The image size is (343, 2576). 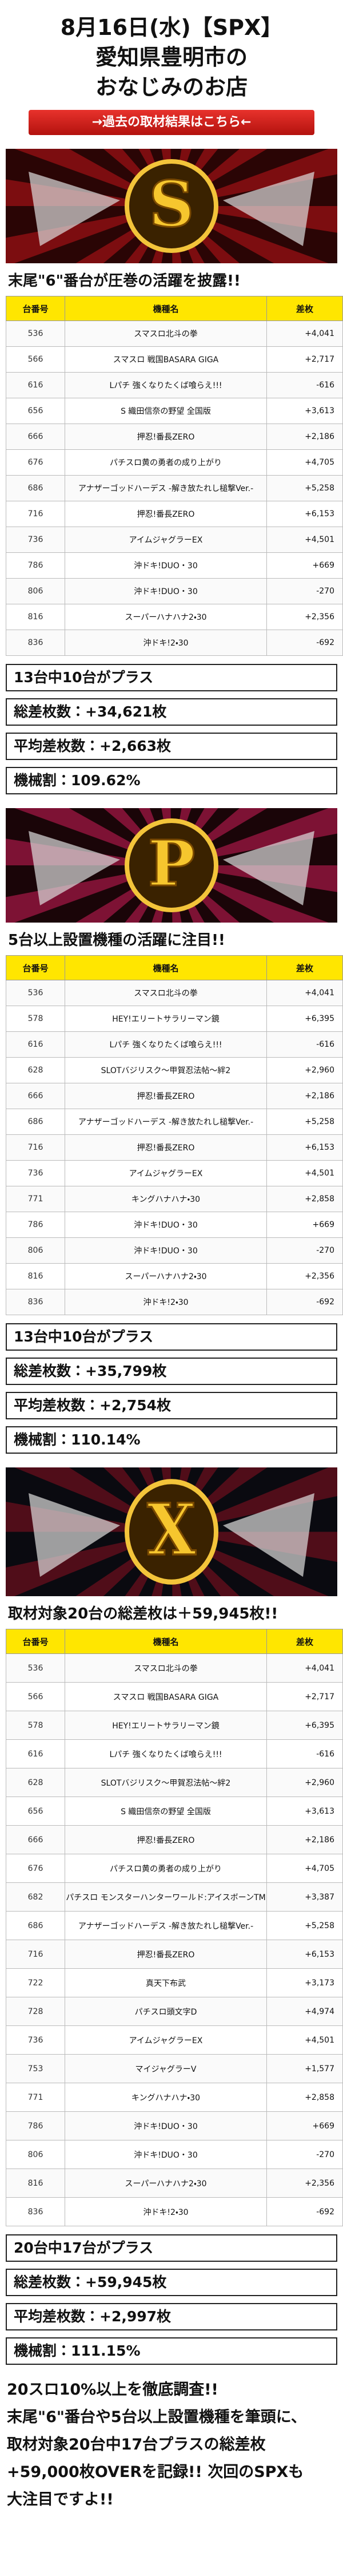 I want to click on machine-number: 666, so click(x=35, y=437).